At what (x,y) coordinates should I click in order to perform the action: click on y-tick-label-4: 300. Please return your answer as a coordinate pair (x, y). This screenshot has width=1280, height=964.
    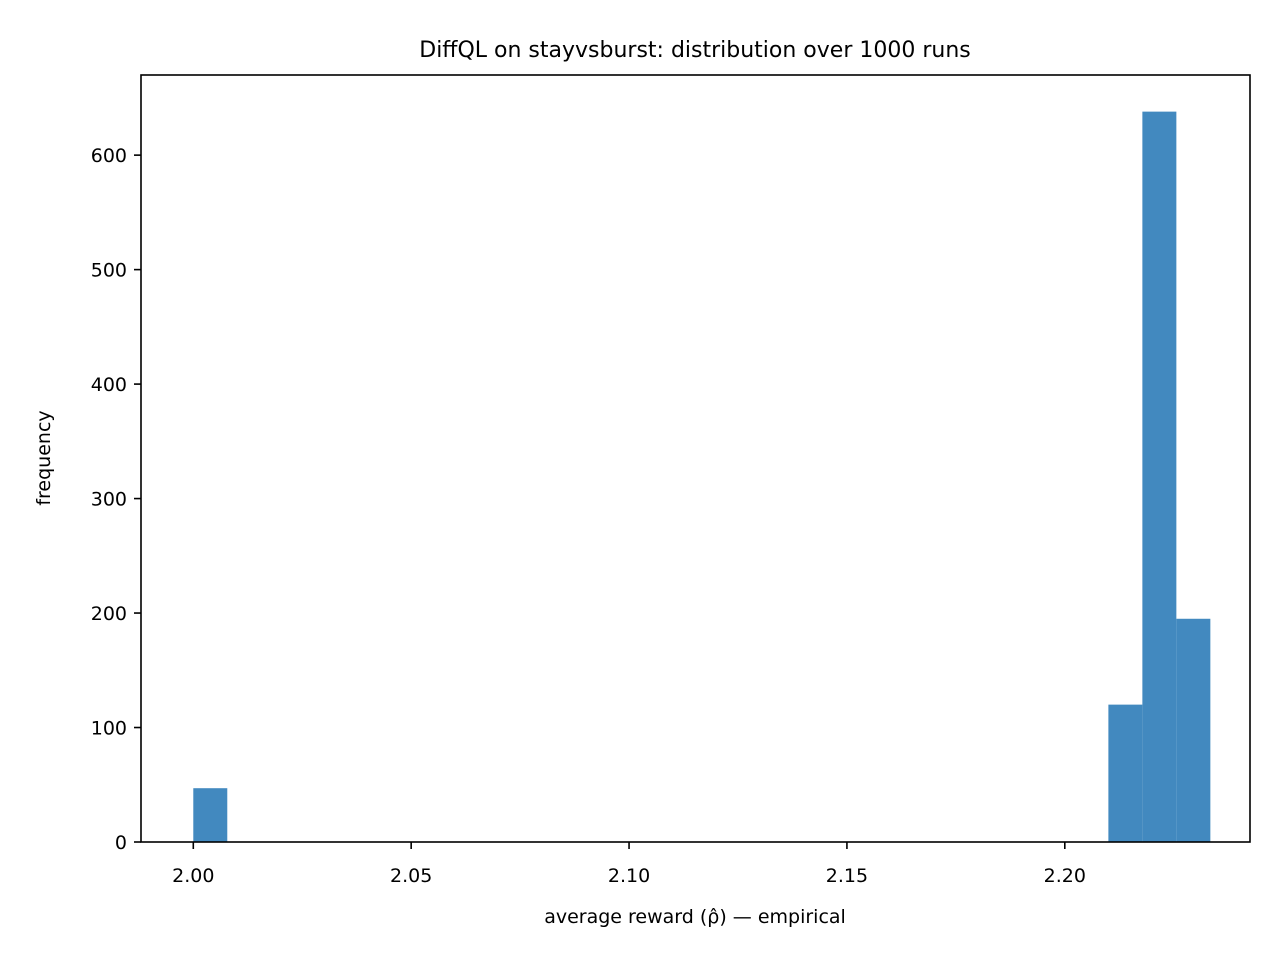
    Looking at the image, I should click on (109, 500).